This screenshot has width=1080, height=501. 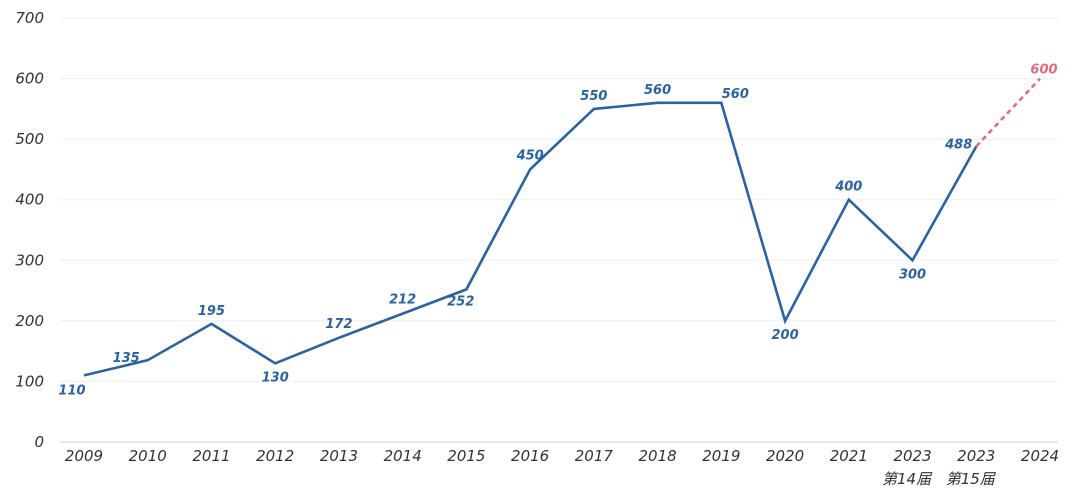 What do you see at coordinates (211, 456) in the screenshot?
I see `x-tick-label: 2011` at bounding box center [211, 456].